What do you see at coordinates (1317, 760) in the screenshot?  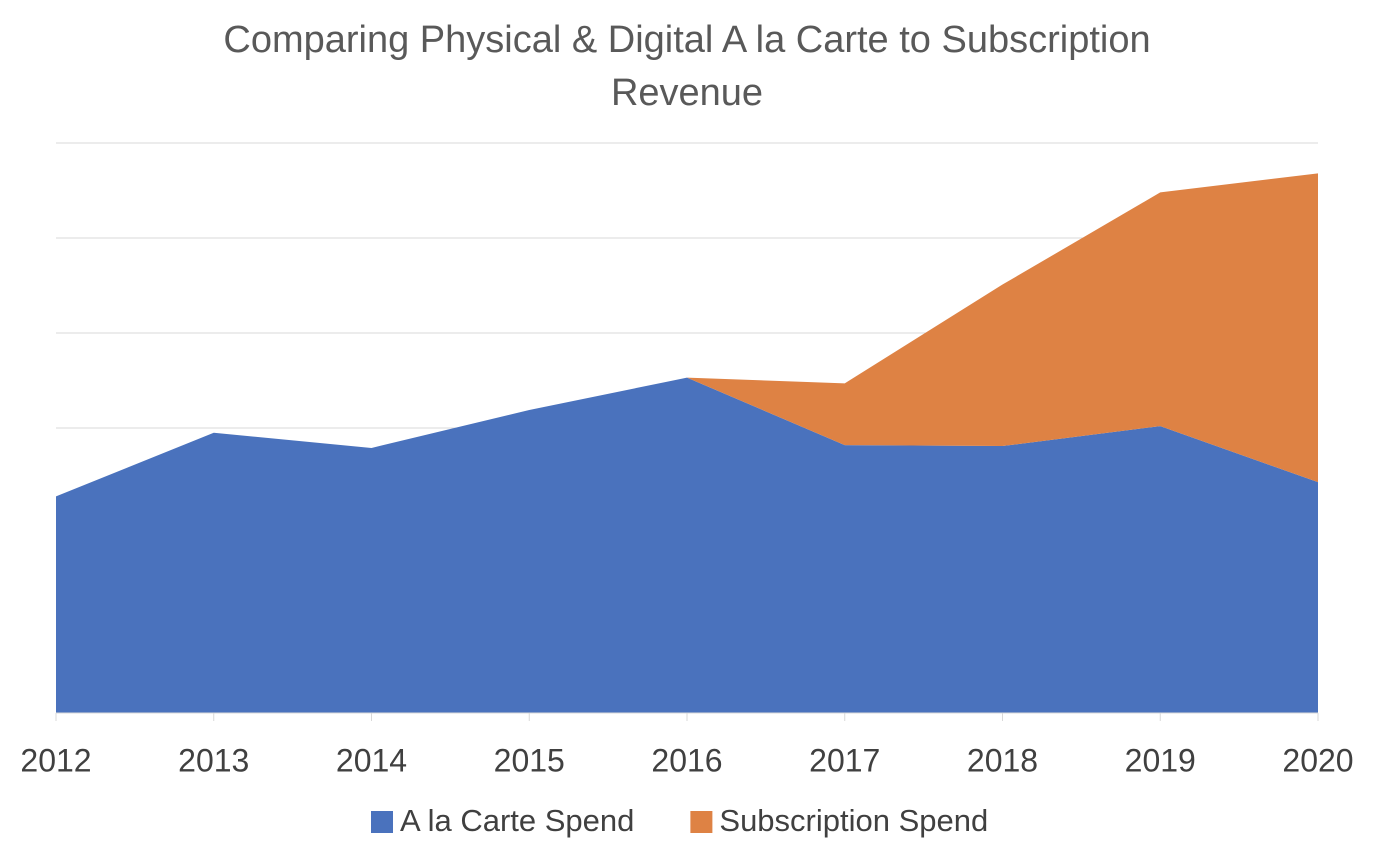 I see `x-tick-label: 2020` at bounding box center [1317, 760].